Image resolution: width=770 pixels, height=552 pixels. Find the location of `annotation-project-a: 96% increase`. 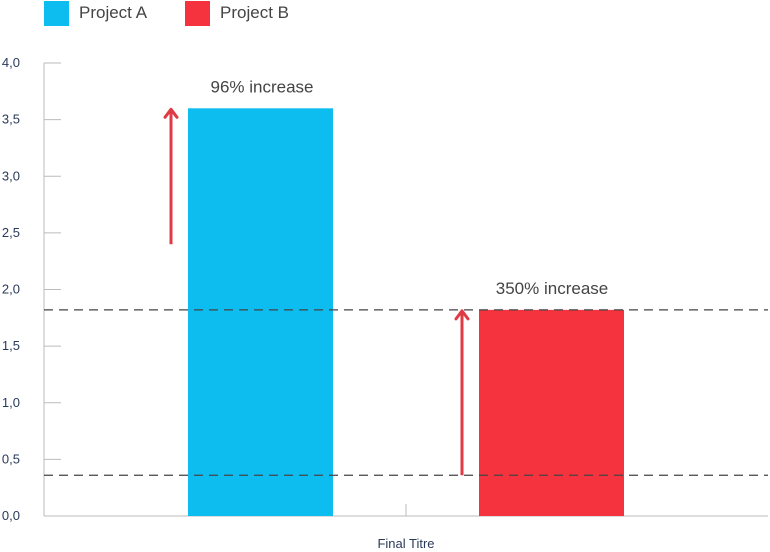

annotation-project-a: 96% increase is located at coordinates (261, 86).